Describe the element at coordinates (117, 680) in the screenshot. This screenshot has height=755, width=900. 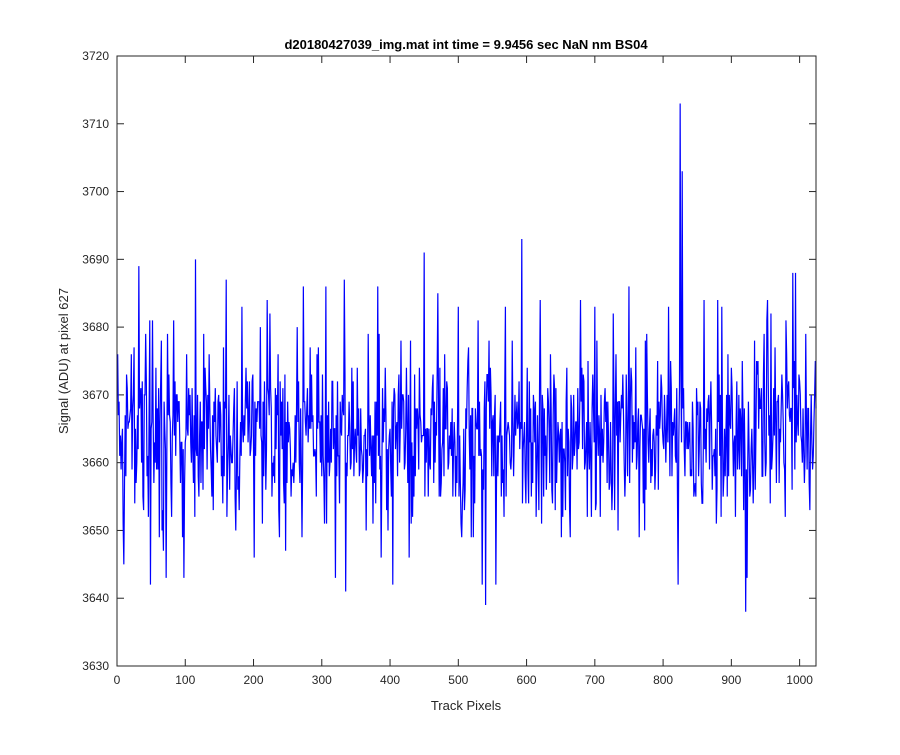
I see `x-tick-label: 0` at that location.